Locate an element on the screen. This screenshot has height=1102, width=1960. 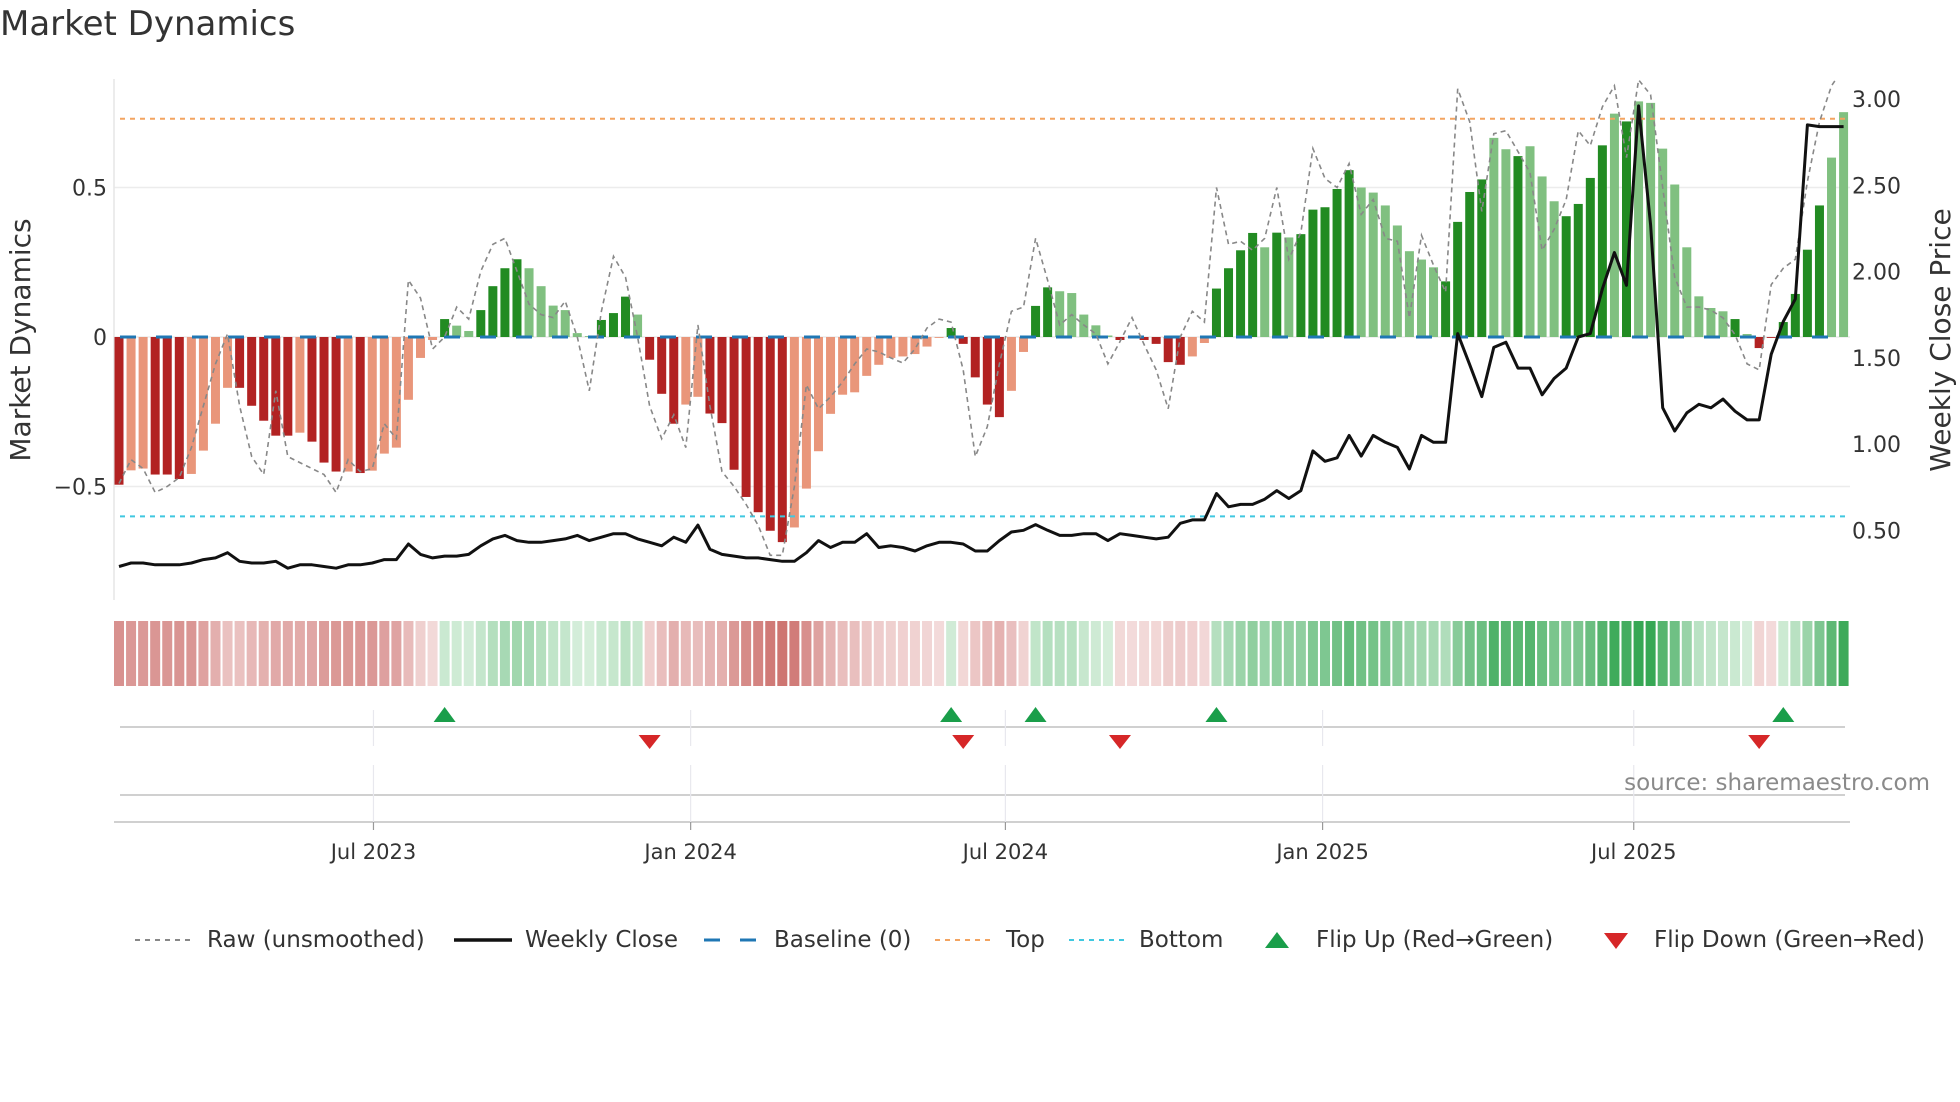
x-tick-label: Jul 2025 is located at coordinates (1632, 852).